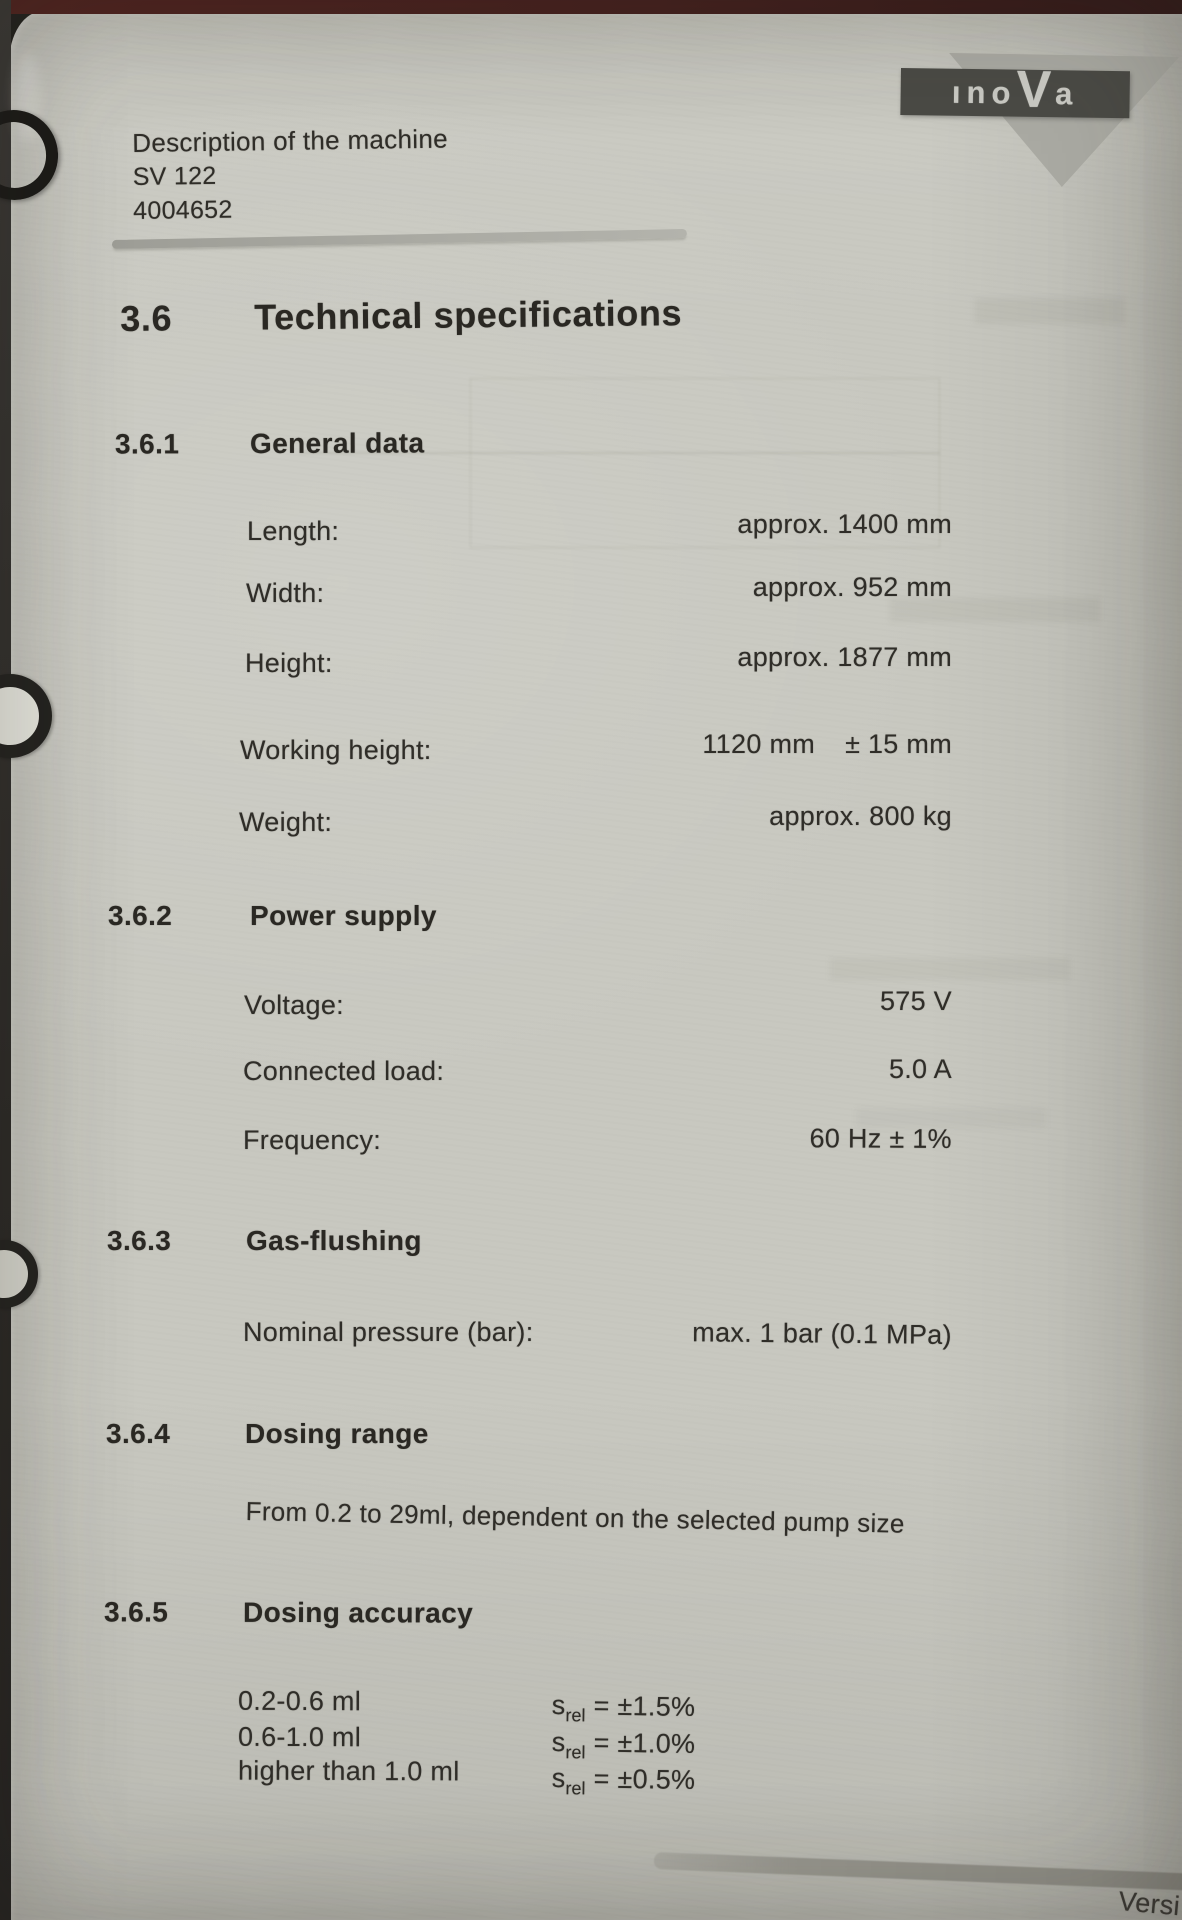  What do you see at coordinates (358, 1612) in the screenshot?
I see `section-title: Dosing accuracy` at bounding box center [358, 1612].